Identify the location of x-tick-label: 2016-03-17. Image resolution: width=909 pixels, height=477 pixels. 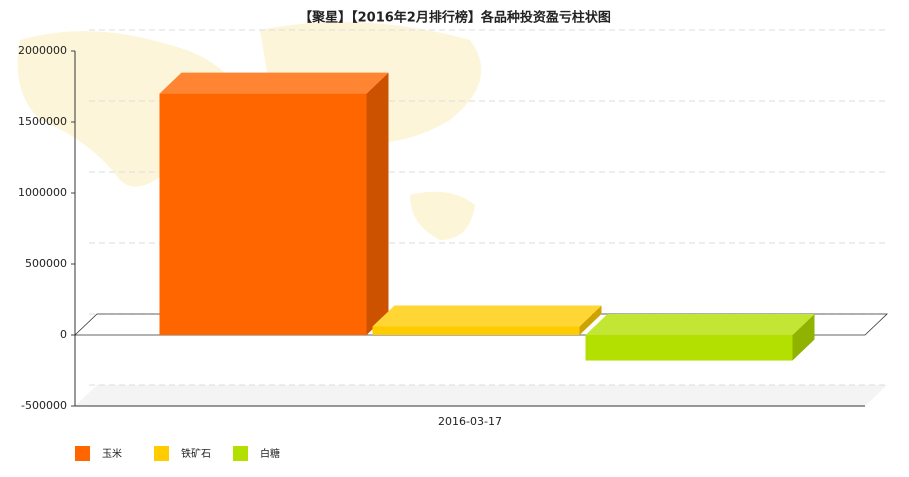
(470, 421).